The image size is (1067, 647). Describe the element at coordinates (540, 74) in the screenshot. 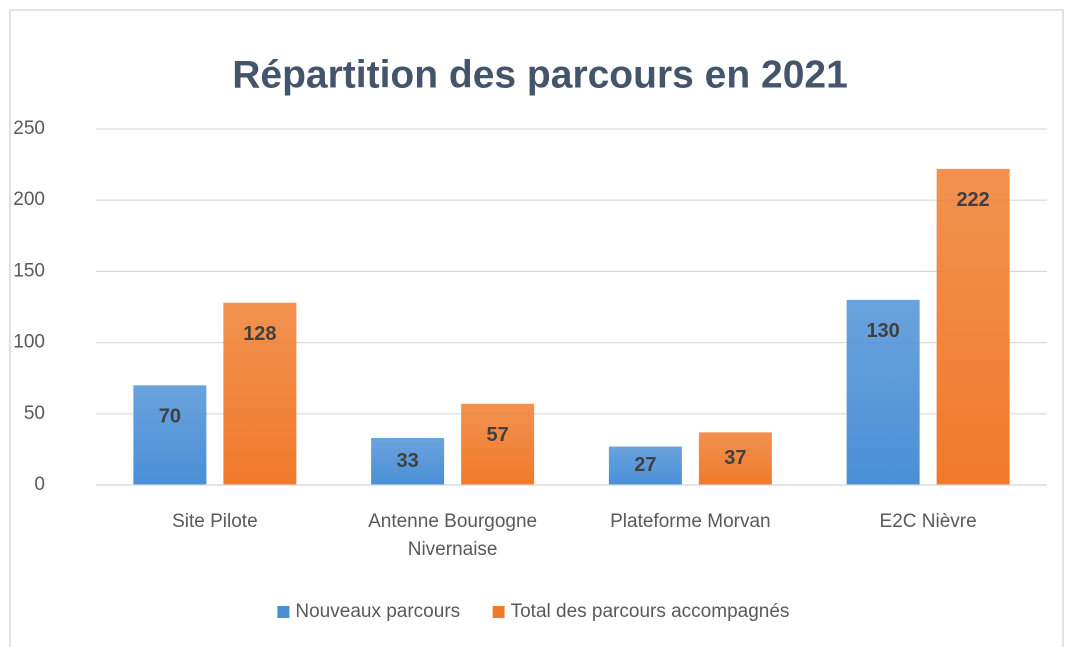

I see `chart-title: Répartition des parcours en 2021` at that location.